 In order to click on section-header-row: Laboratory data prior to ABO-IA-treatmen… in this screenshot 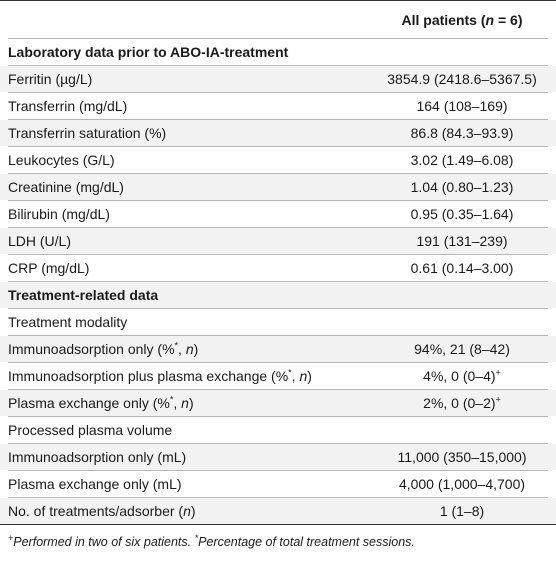, I will do `click(278, 52)`.